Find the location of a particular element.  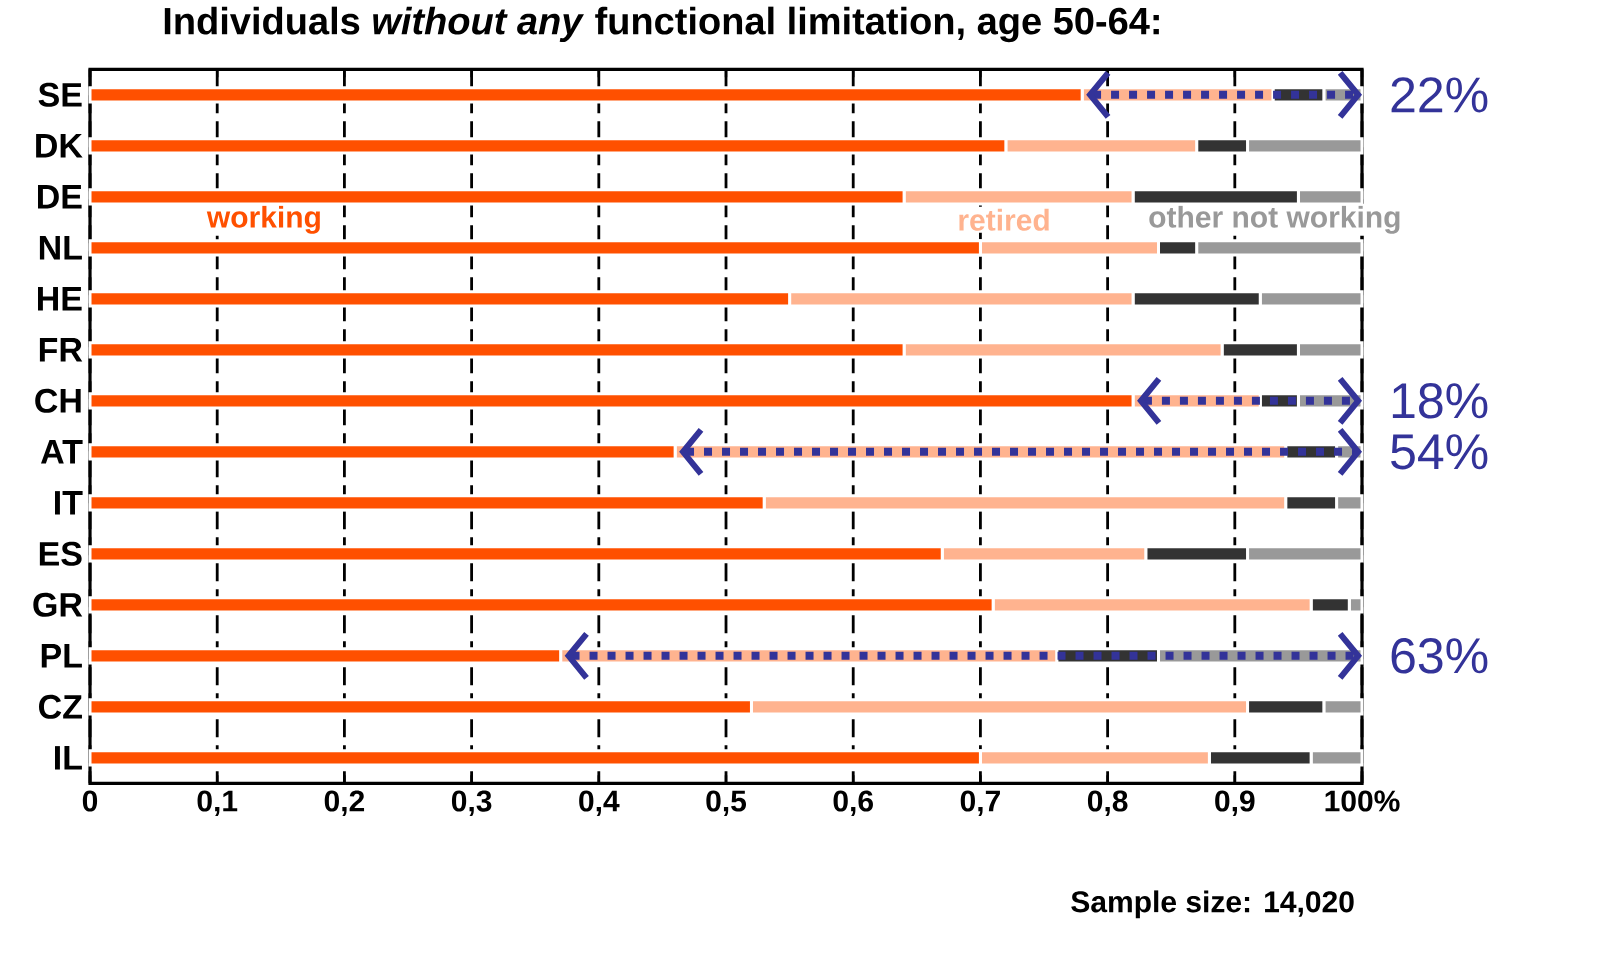

series-label: other not working is located at coordinates (1274, 219).